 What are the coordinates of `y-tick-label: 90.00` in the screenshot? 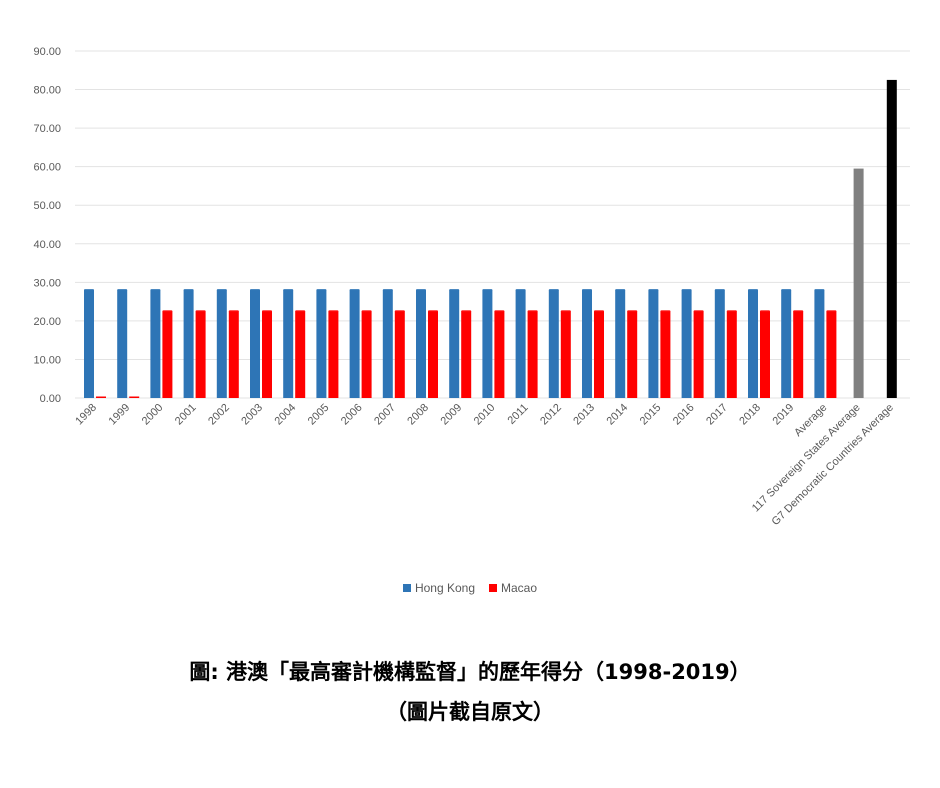 It's located at (47, 52).